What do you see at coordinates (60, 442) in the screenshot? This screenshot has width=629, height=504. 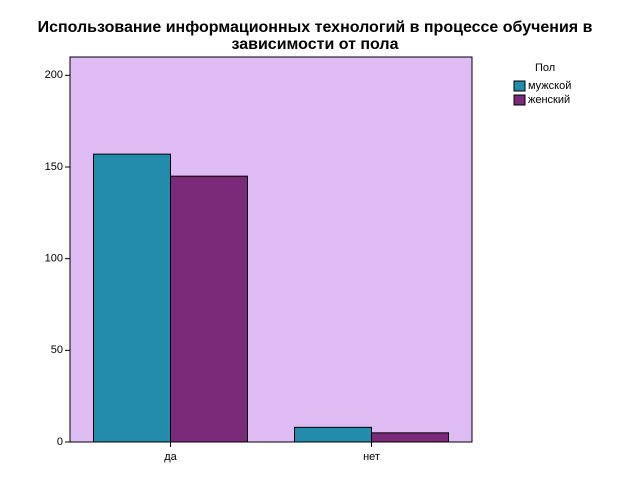 I see `y-tick-label: 0` at bounding box center [60, 442].